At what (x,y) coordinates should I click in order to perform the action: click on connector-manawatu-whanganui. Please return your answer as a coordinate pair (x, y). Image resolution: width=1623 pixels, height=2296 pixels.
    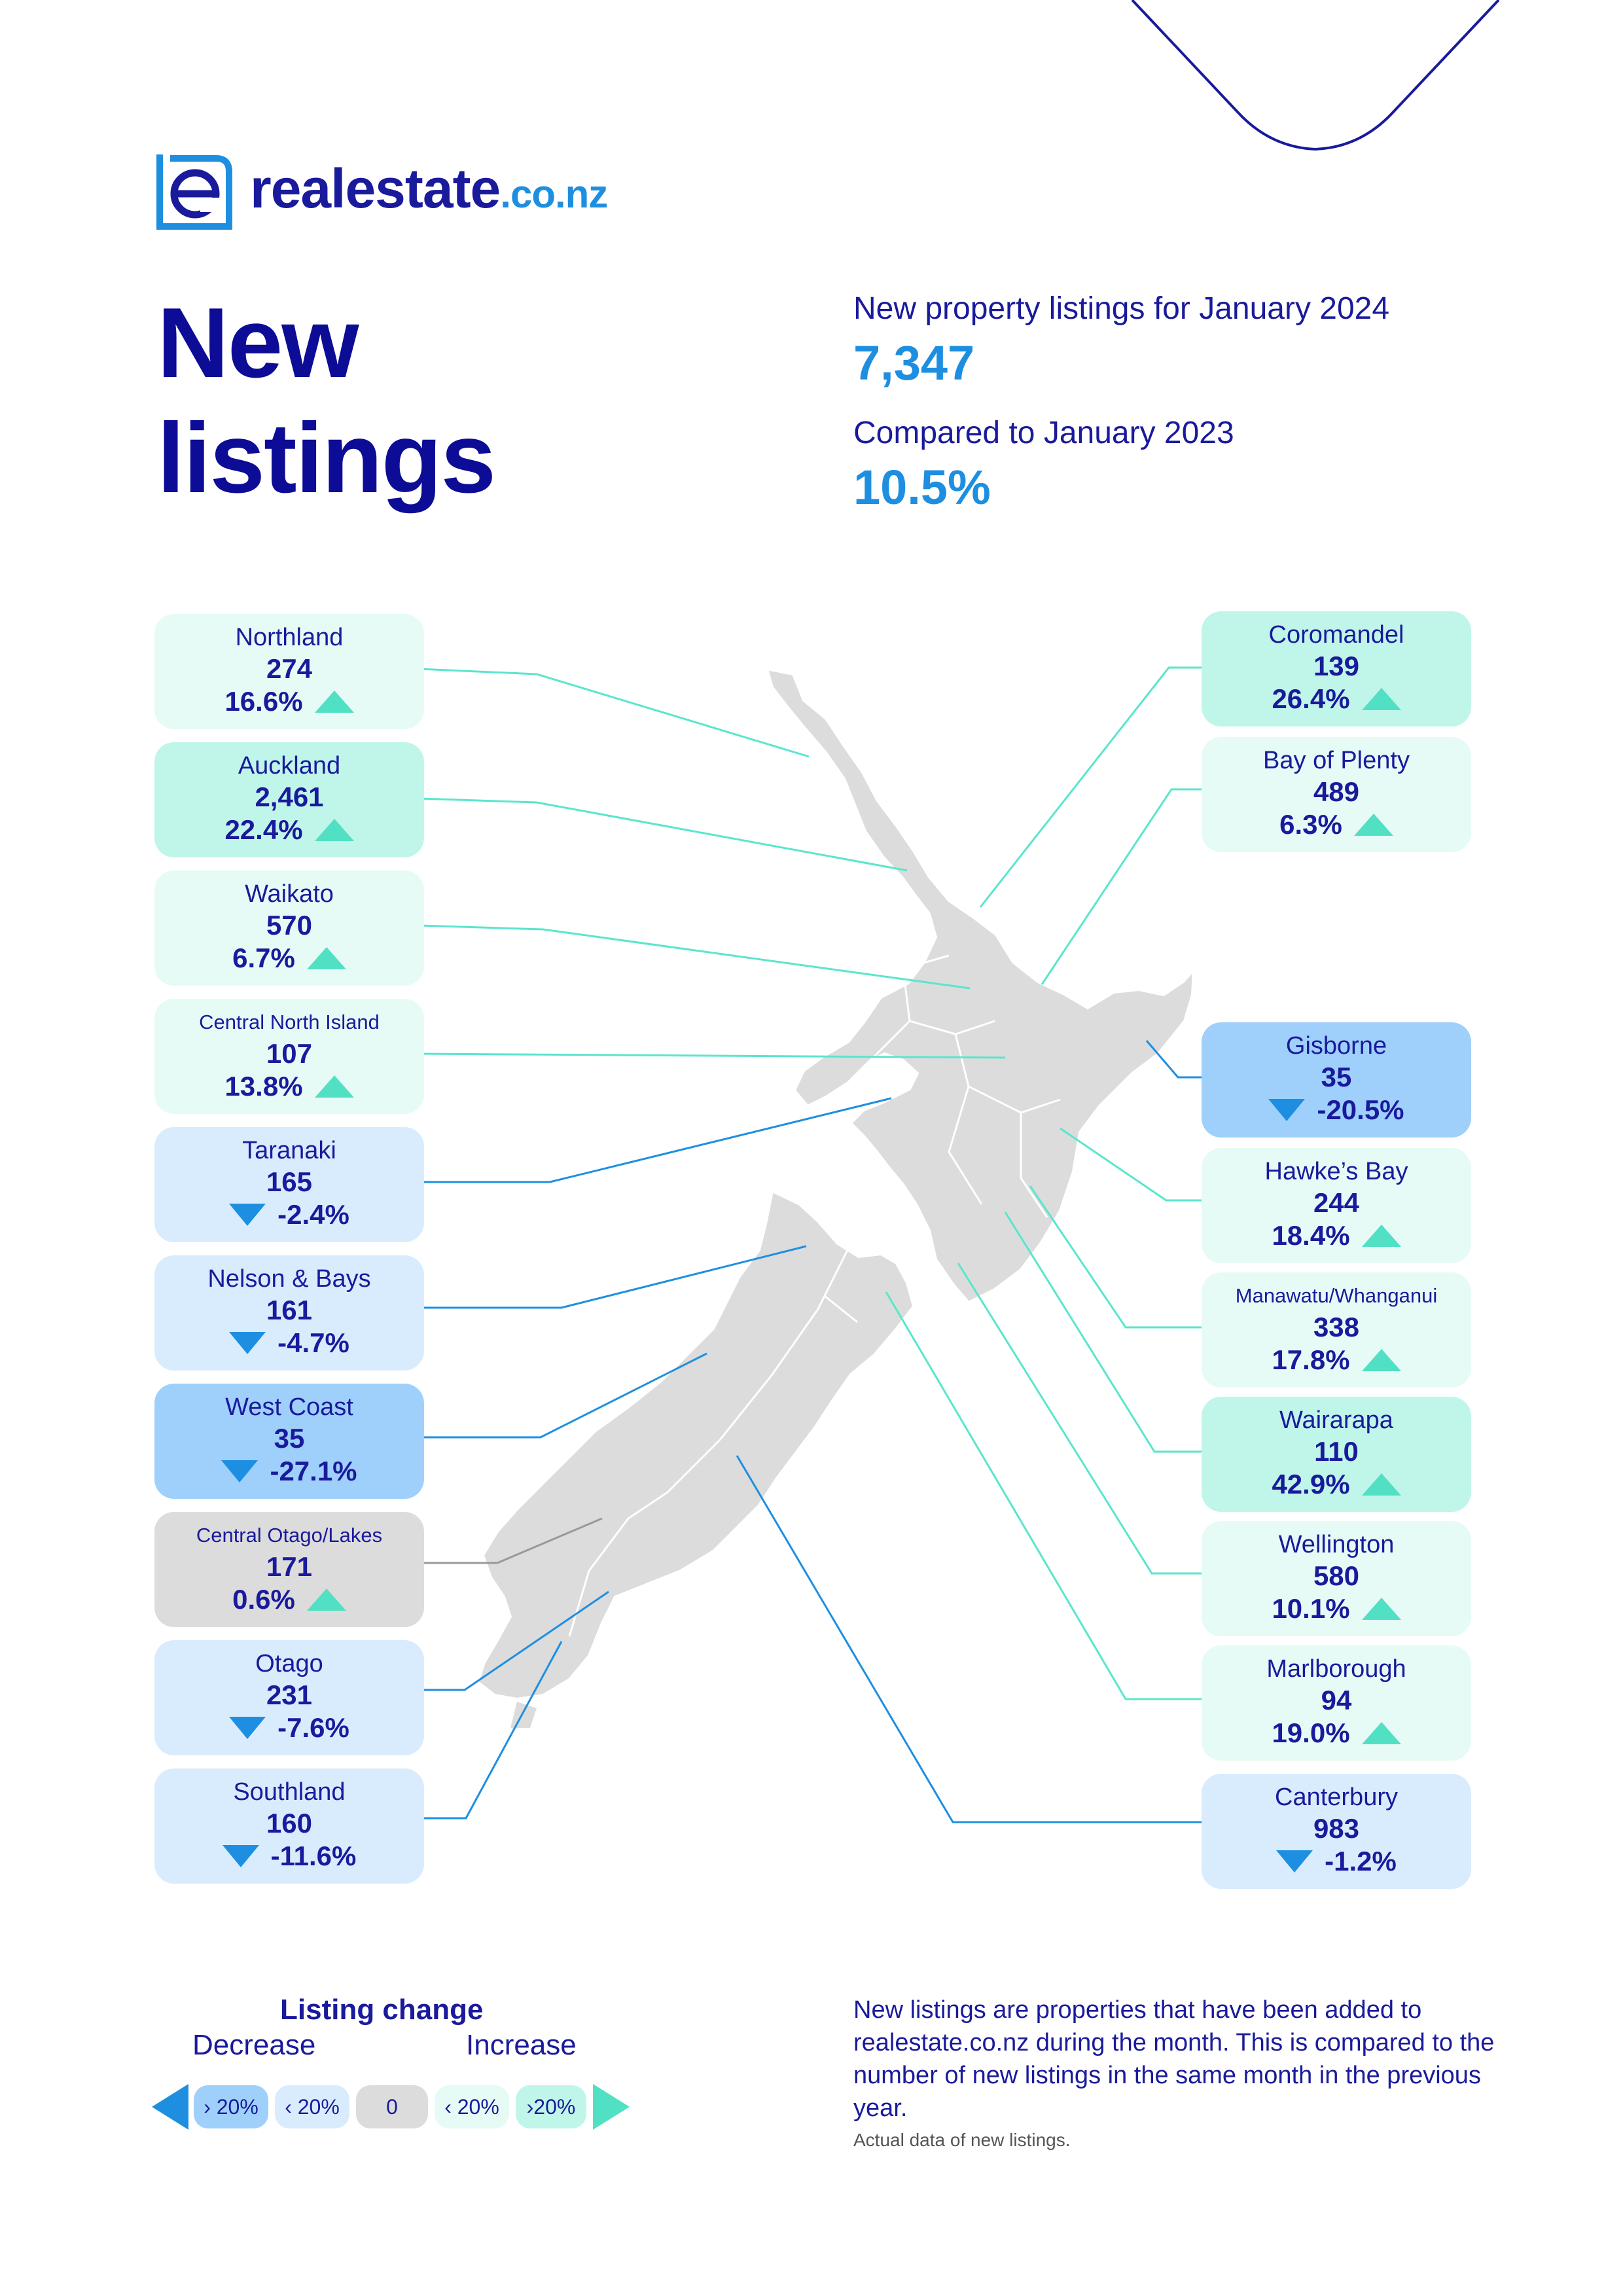
    Looking at the image, I should click on (1115, 1257).